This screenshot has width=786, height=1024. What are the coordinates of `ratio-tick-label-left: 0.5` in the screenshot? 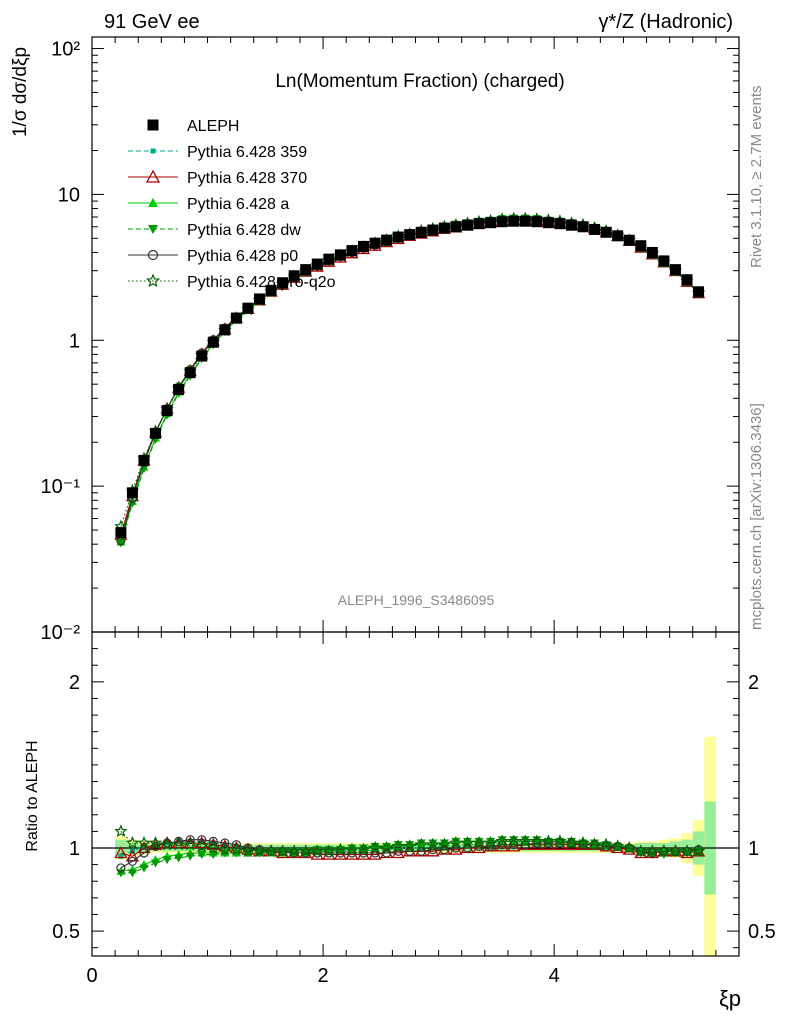 It's located at (66, 932).